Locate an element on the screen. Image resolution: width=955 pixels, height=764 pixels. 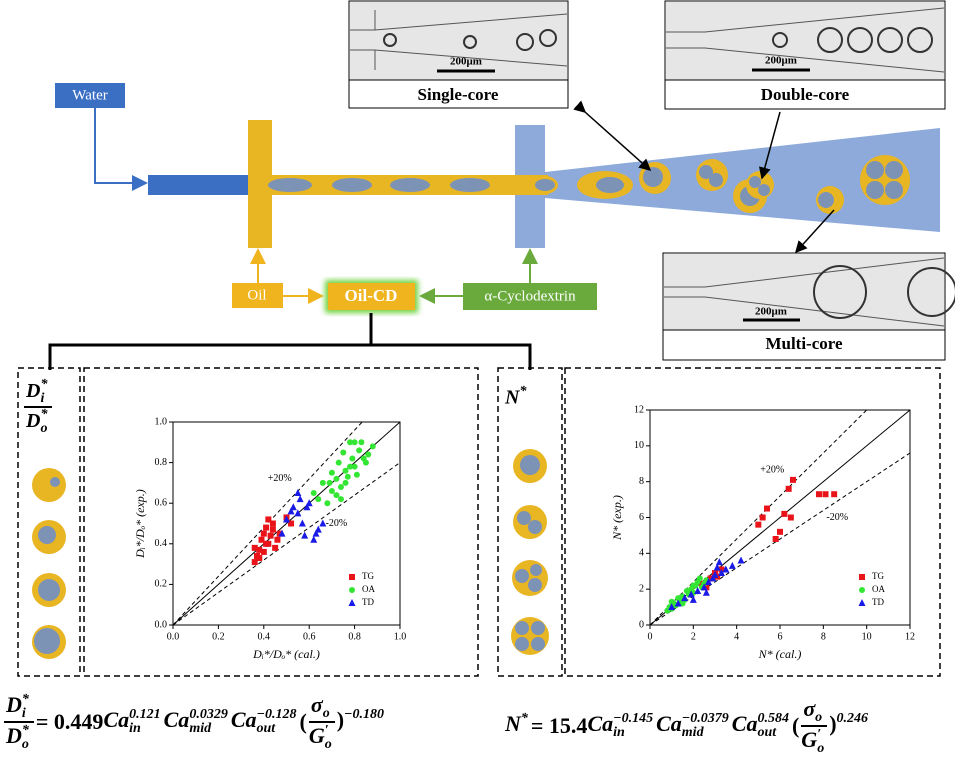
scripts: 0.121 in is located at coordinates (145, 722).